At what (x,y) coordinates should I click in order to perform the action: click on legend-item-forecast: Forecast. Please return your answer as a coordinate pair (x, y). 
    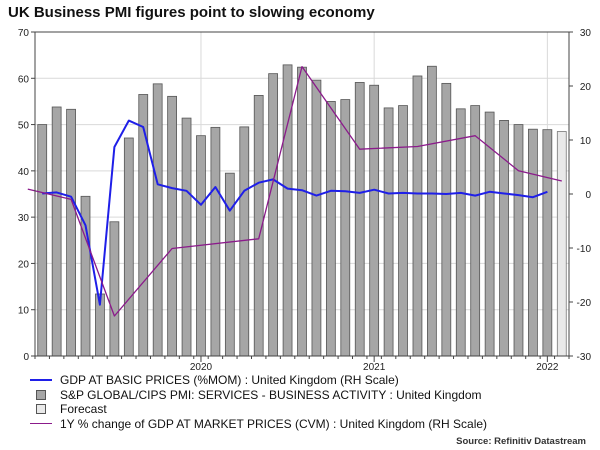
    Looking at the image, I should click on (258, 409).